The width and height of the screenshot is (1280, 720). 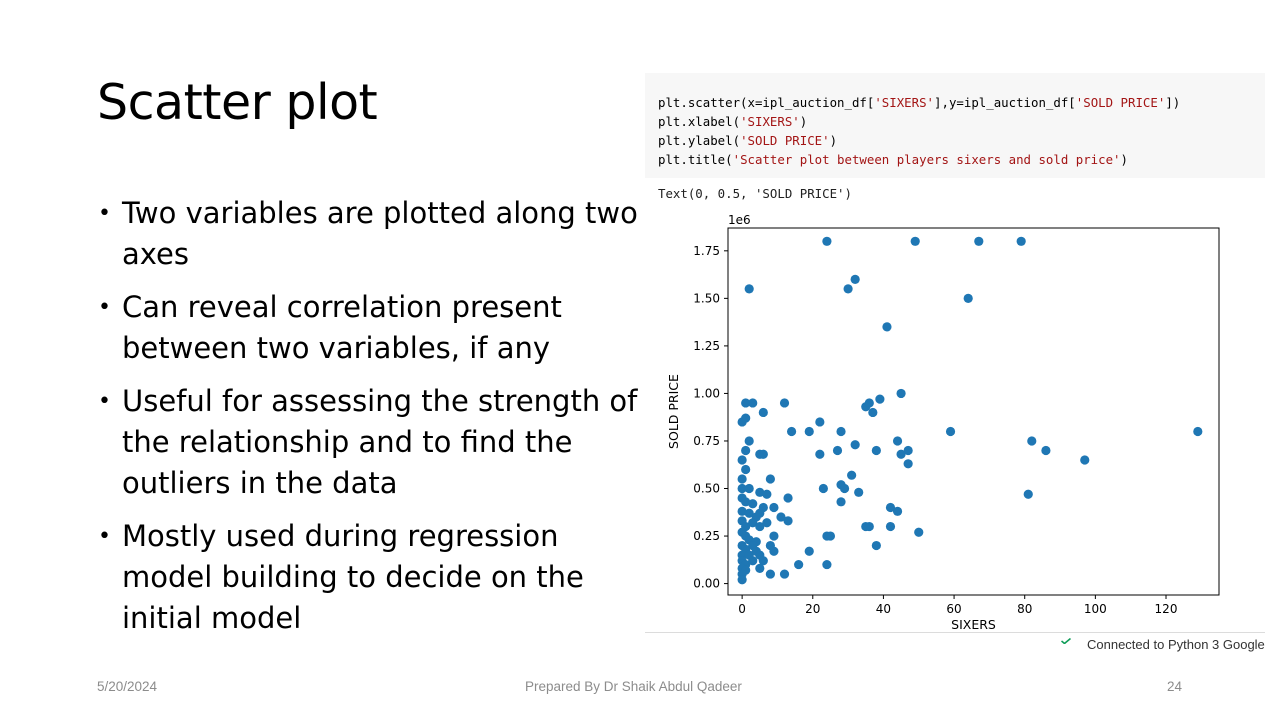 I want to click on x-tick-label: 120, so click(x=1166, y=609).